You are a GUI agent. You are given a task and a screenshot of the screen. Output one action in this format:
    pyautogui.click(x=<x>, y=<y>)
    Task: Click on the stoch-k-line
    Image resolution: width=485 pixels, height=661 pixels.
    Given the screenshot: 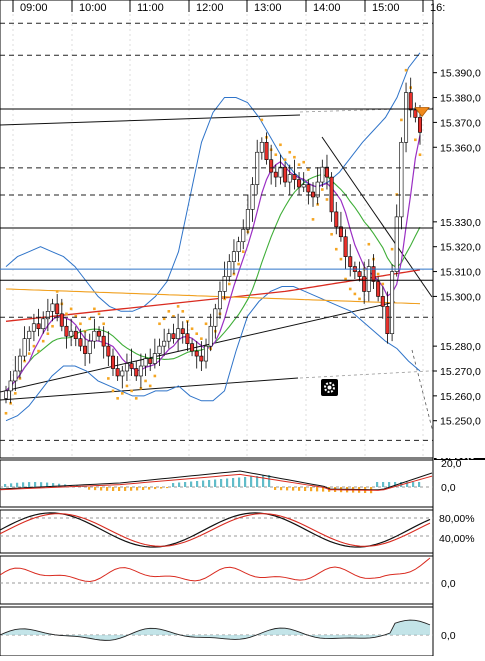 What is the action you would take?
    pyautogui.click(x=215, y=530)
    